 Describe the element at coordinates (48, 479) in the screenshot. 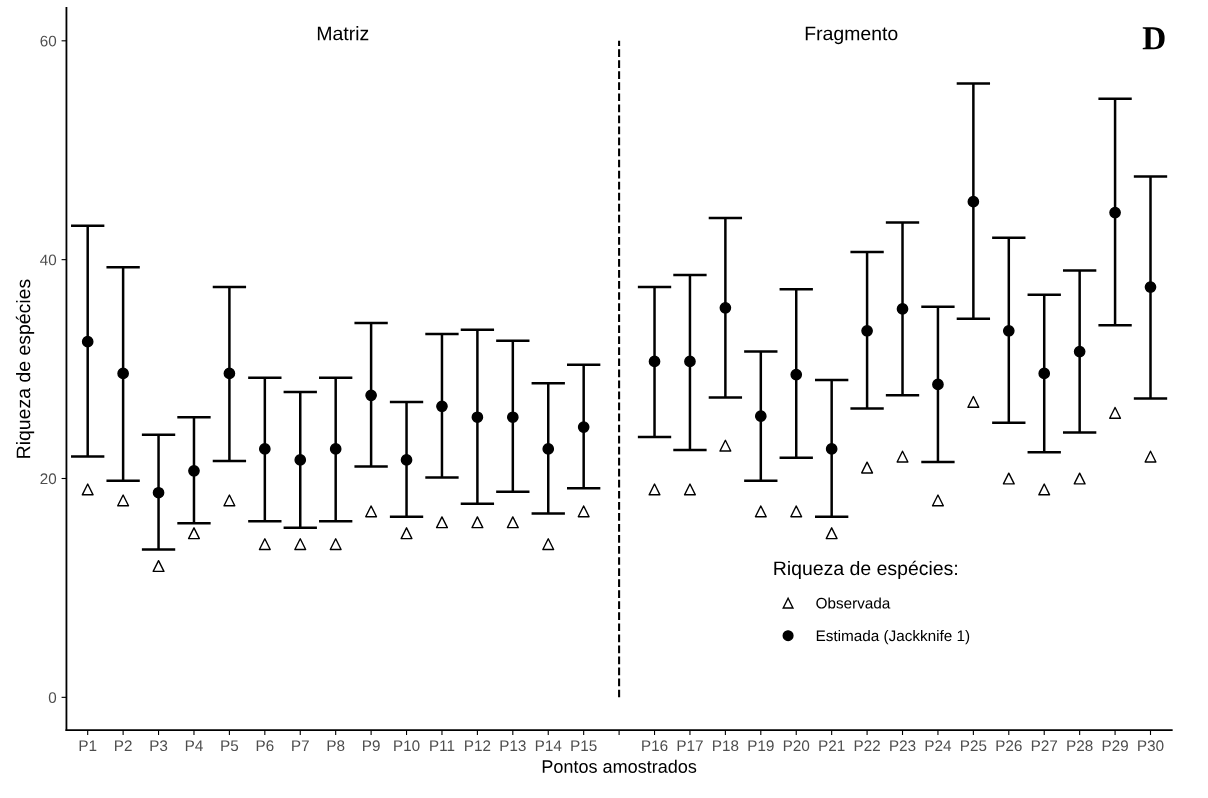

I see `y-tick-label: 20` at that location.